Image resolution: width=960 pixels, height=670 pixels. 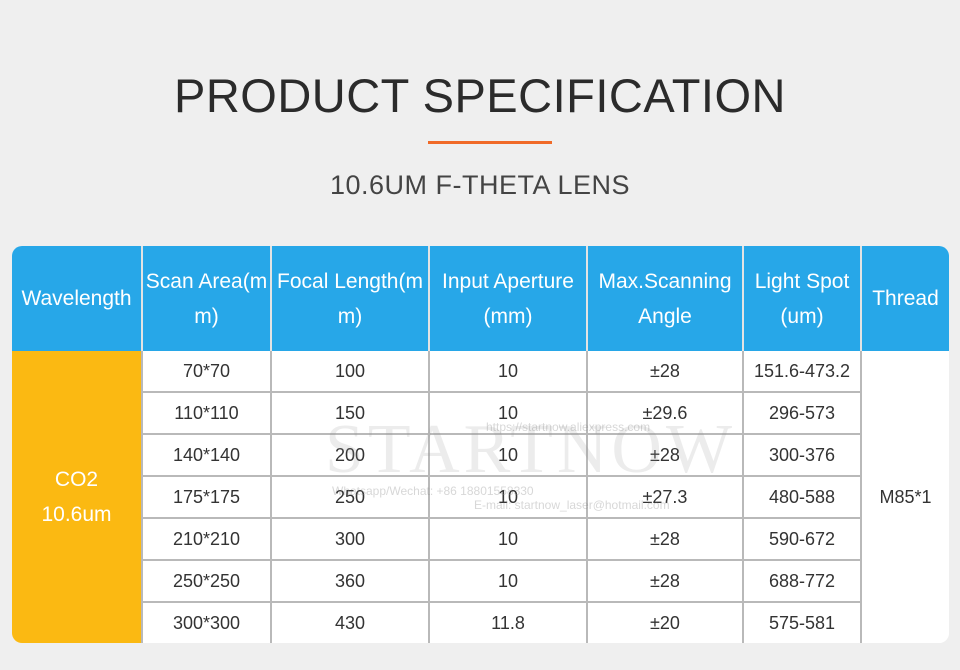 I want to click on focal-length-cell: 150, so click(x=350, y=413).